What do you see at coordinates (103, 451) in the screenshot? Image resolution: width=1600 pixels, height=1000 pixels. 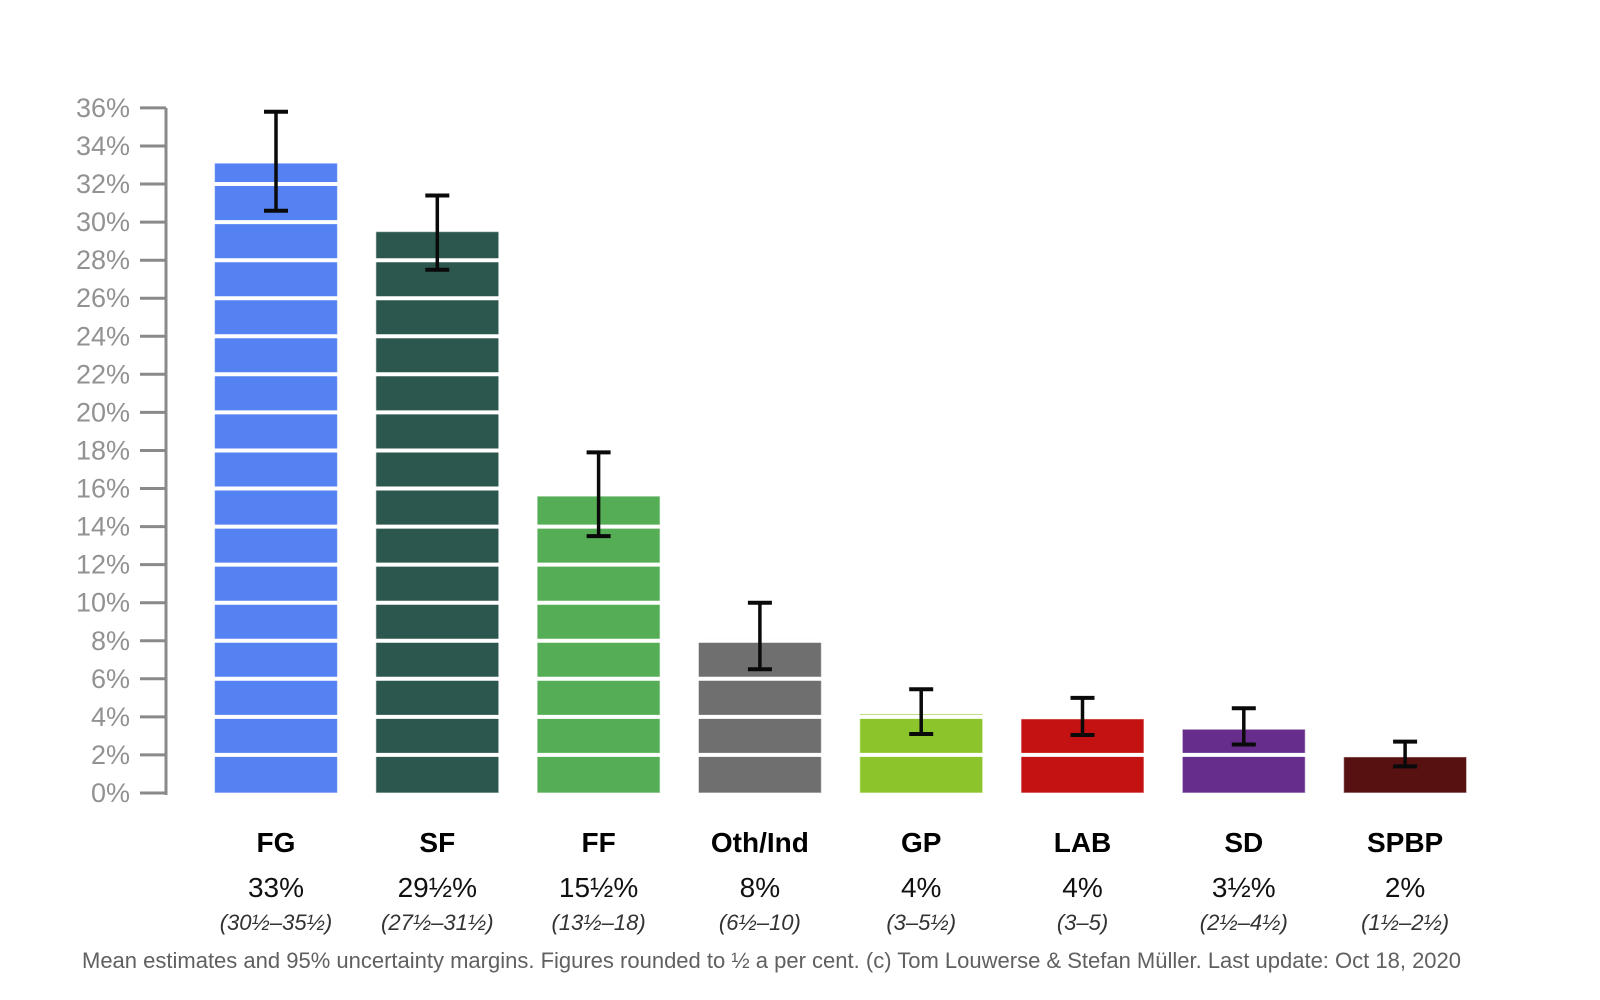 I see `y-axis-tick-label-18pct: 18%` at bounding box center [103, 451].